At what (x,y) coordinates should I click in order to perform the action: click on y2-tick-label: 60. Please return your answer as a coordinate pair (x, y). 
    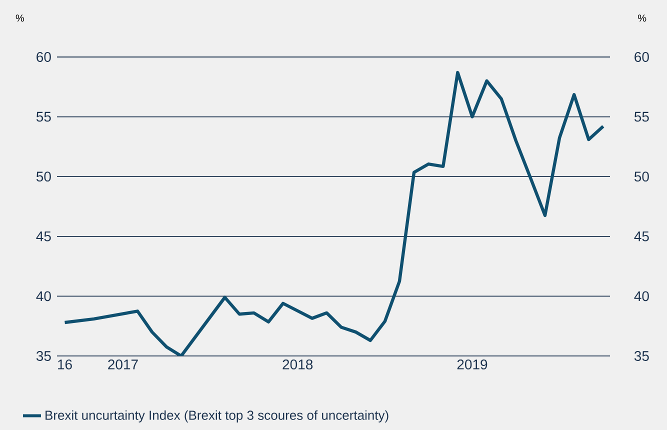
    Looking at the image, I should click on (641, 57).